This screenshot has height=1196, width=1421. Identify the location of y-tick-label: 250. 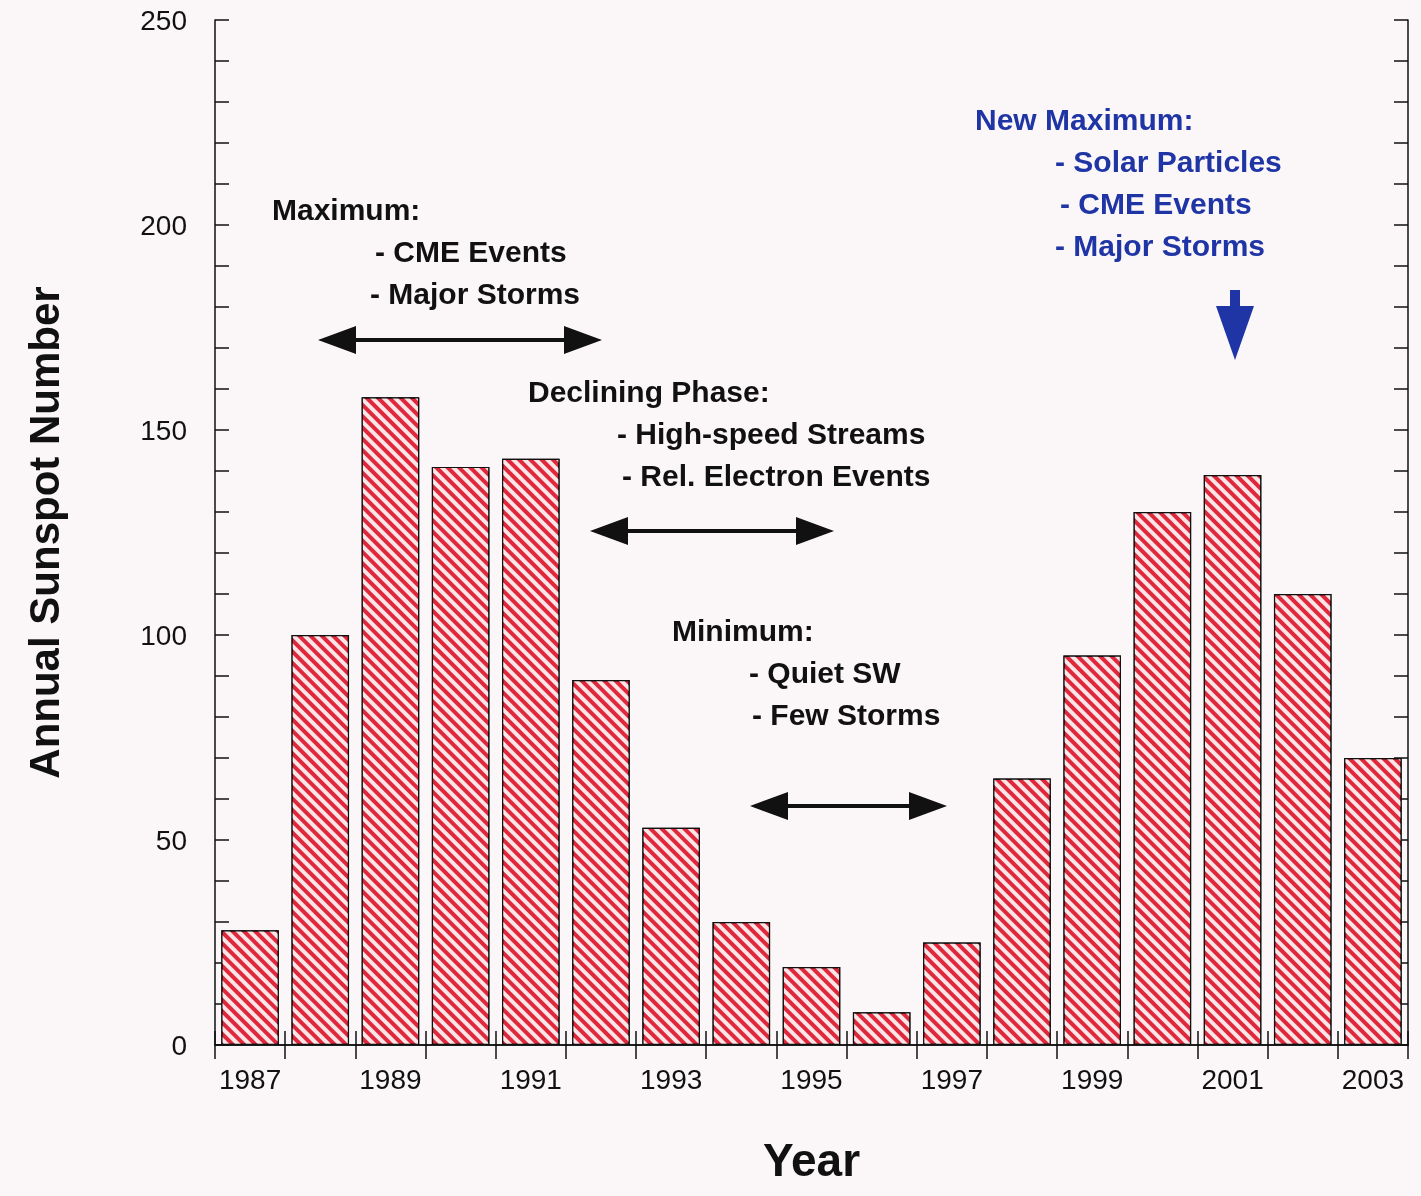
(163, 20).